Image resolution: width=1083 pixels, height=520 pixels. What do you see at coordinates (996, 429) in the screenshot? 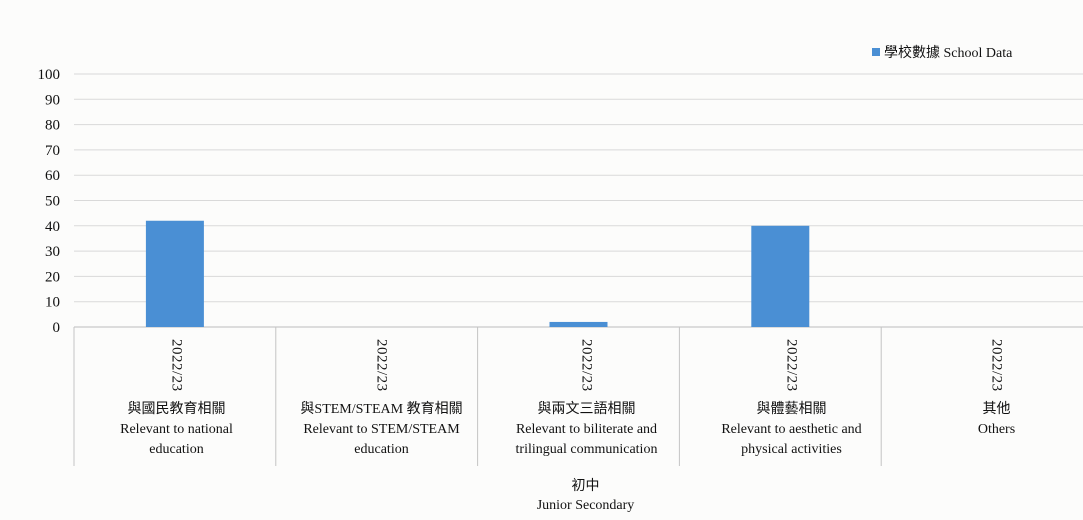
I see `category-label-en-line: Others` at bounding box center [996, 429].